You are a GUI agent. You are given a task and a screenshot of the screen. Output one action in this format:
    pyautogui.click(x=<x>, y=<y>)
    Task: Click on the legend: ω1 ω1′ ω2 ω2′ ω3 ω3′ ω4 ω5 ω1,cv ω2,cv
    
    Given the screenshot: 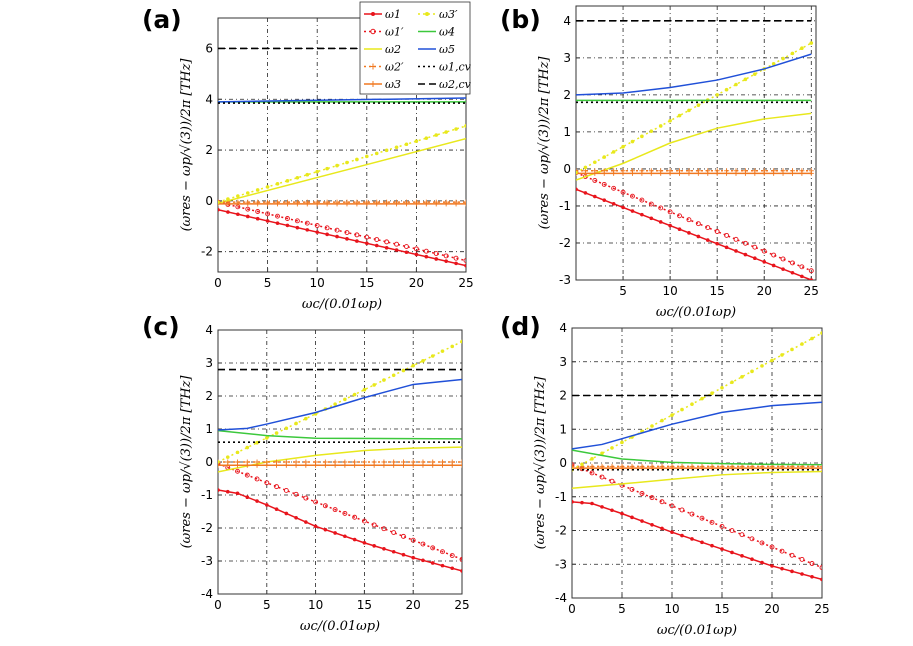 What is the action you would take?
    pyautogui.click(x=415, y=48)
    